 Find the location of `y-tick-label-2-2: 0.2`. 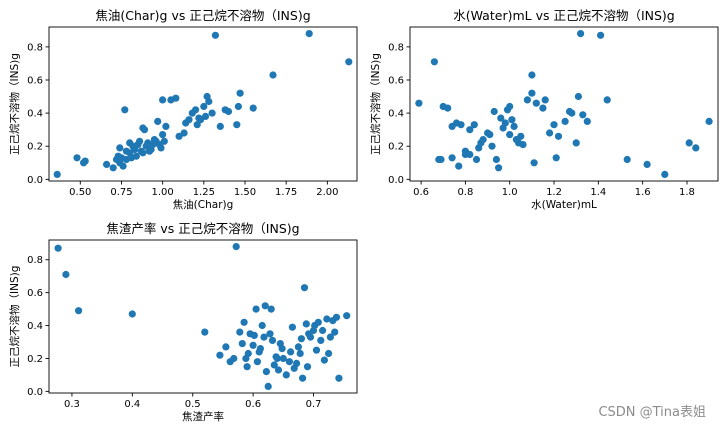

y-tick-label-2-2: 0.2 is located at coordinates (396, 147).